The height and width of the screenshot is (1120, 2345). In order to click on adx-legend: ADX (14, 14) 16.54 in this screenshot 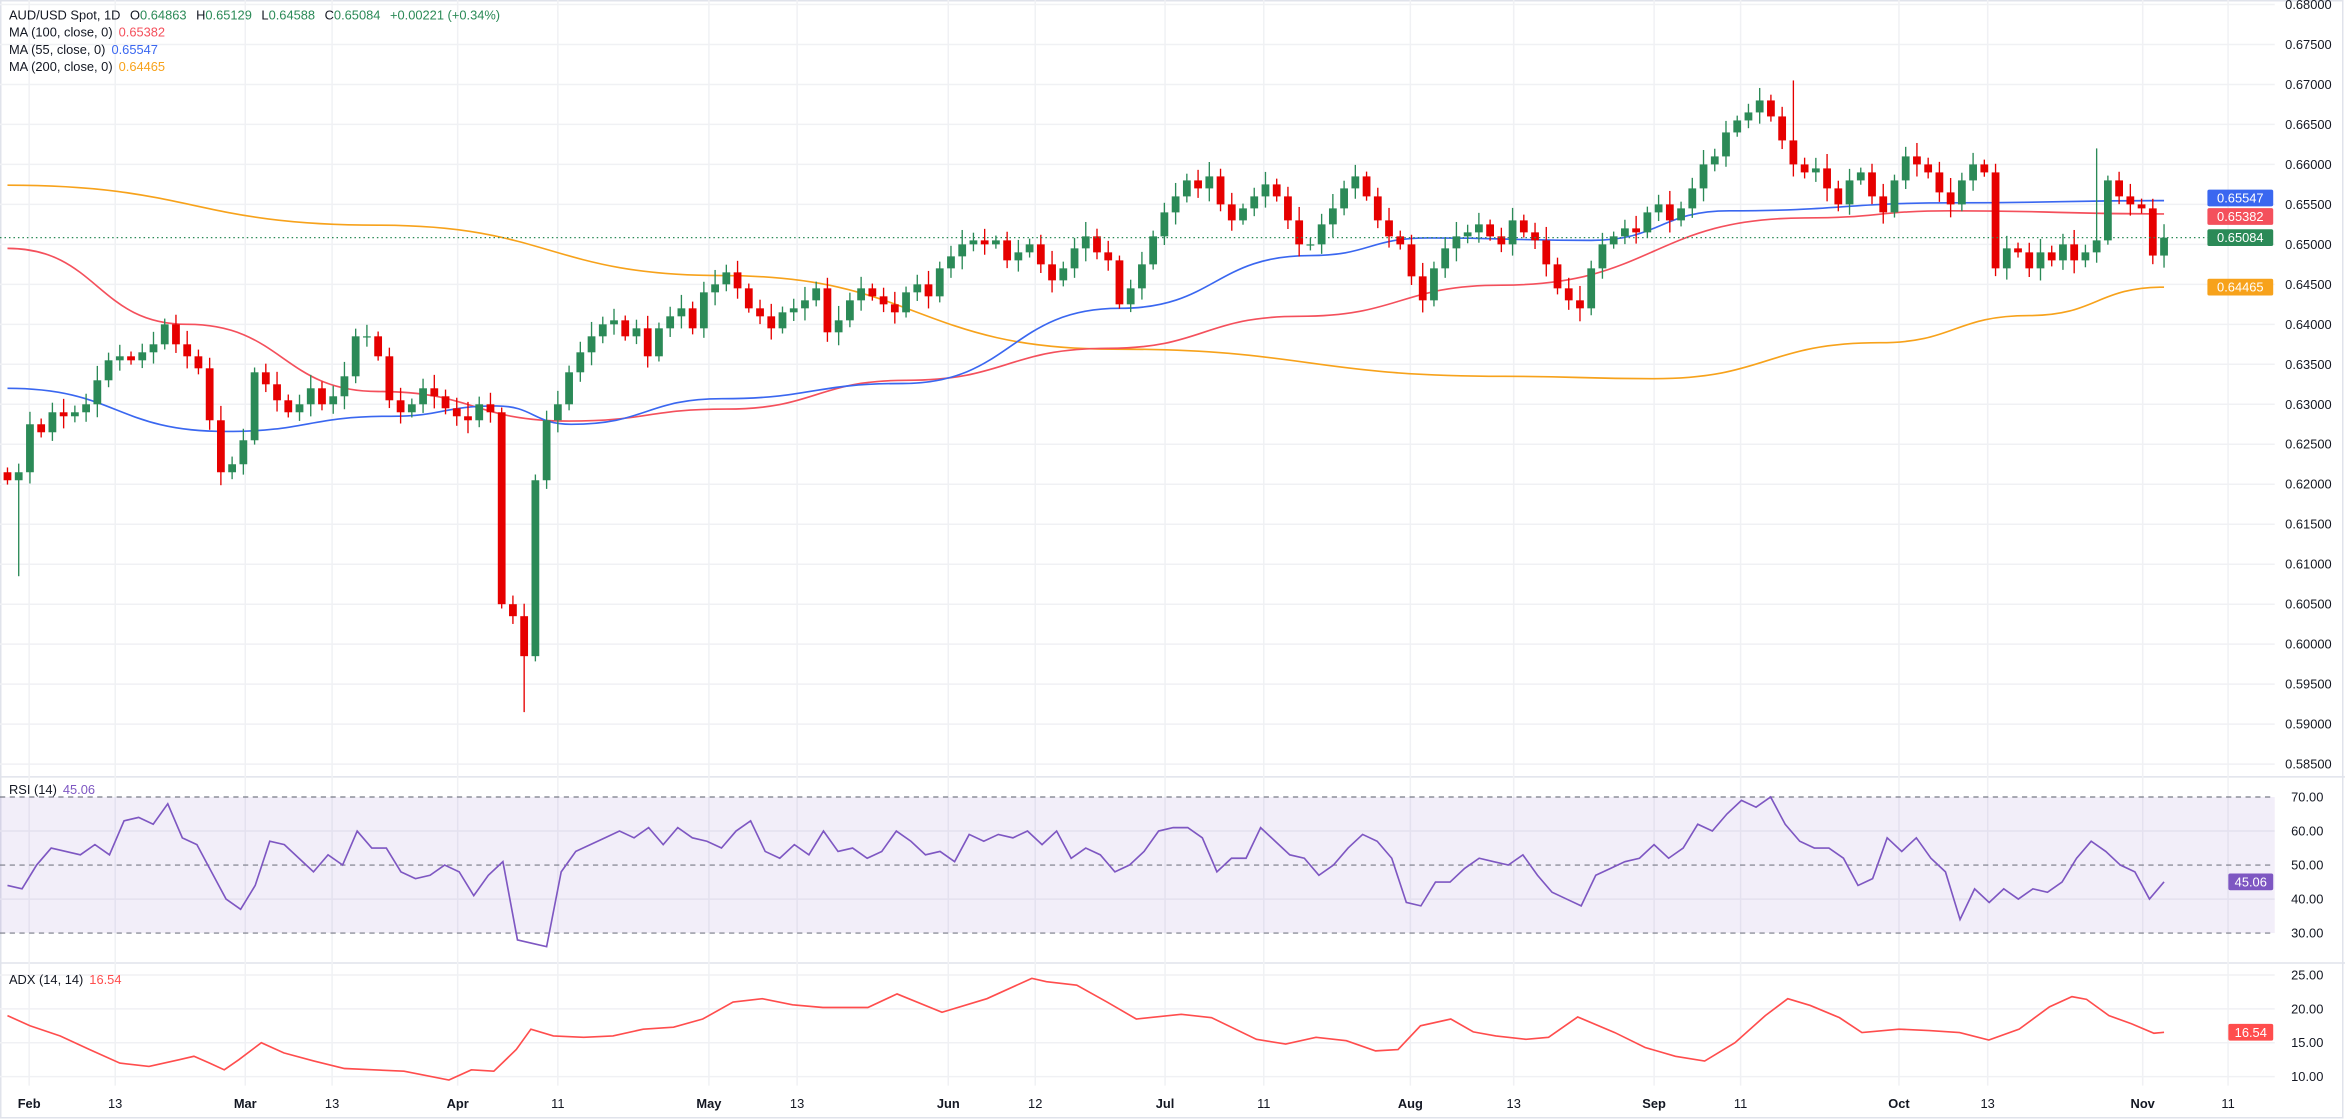, I will do `click(65, 979)`.